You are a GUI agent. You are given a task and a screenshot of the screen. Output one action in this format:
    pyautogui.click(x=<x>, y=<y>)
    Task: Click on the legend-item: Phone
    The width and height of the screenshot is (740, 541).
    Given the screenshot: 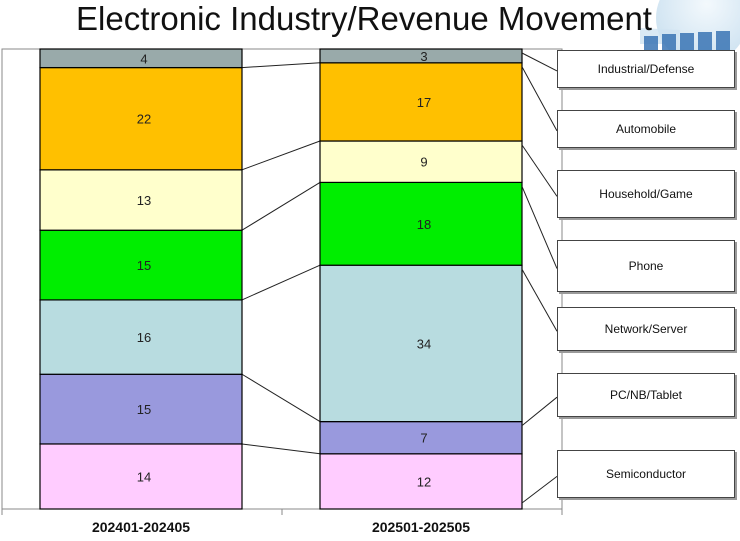 What is the action you would take?
    pyautogui.click(x=646, y=266)
    